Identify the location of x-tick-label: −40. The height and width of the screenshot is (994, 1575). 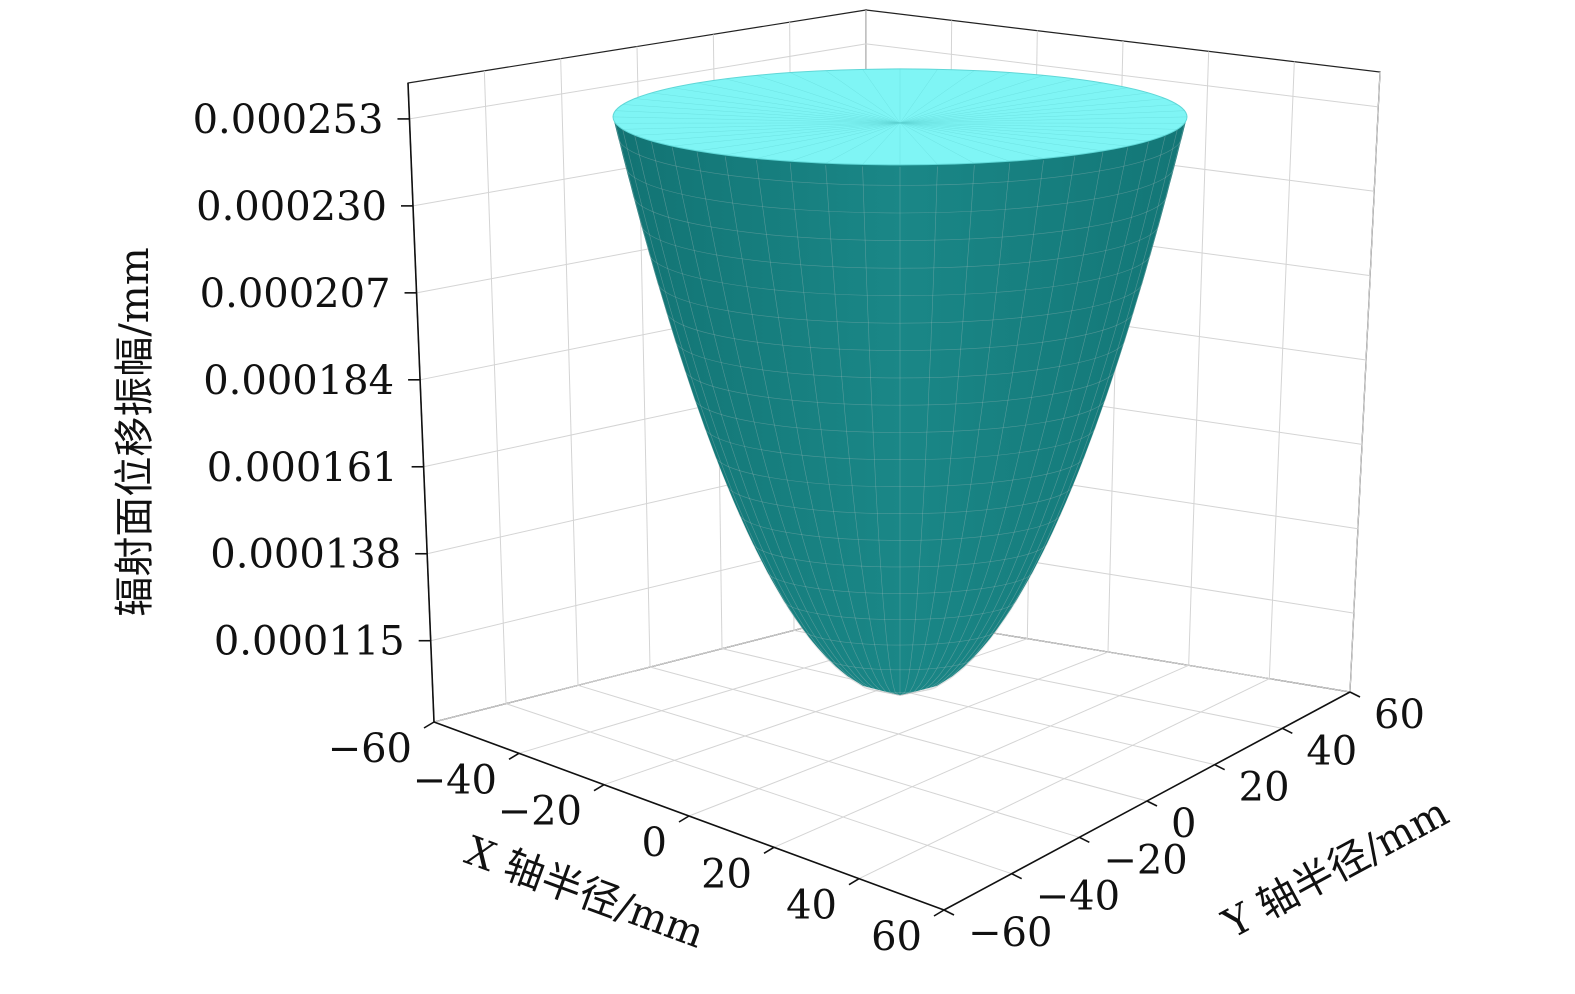
(455, 780).